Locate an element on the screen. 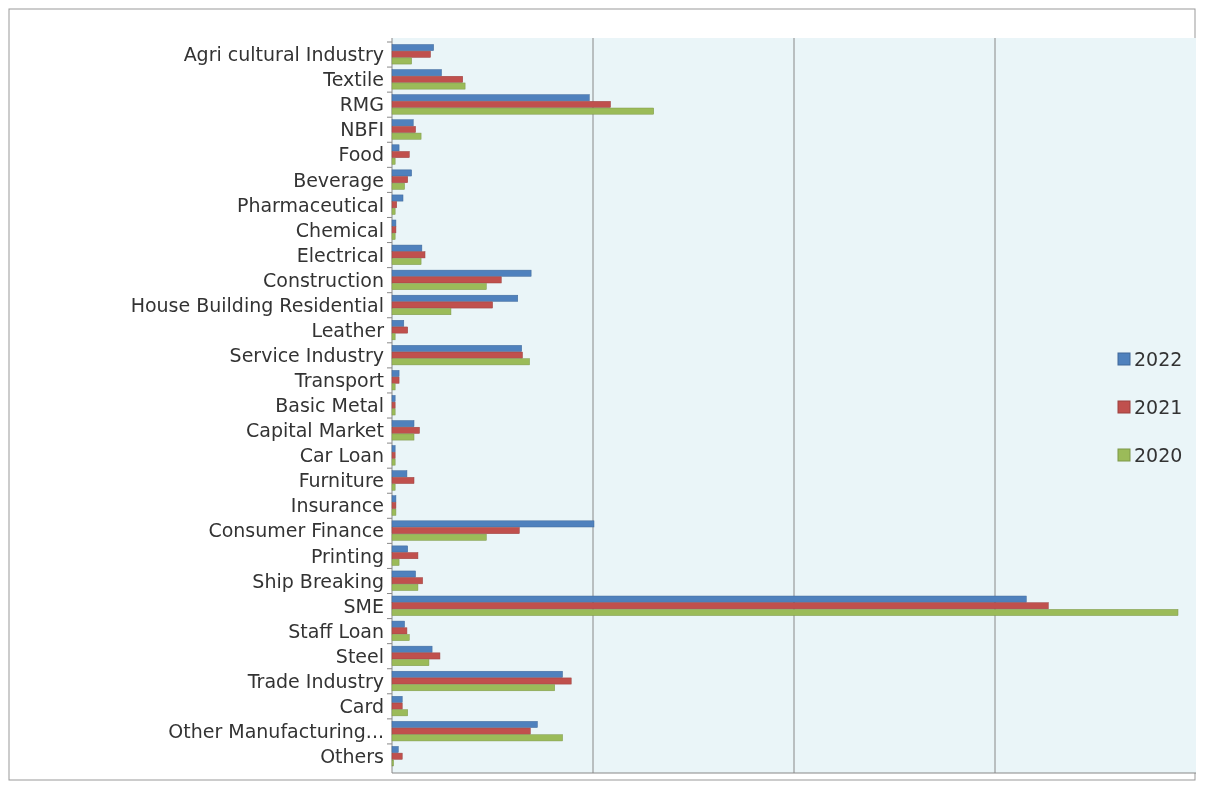  y-tick-label: Staff Loan is located at coordinates (336, 630).